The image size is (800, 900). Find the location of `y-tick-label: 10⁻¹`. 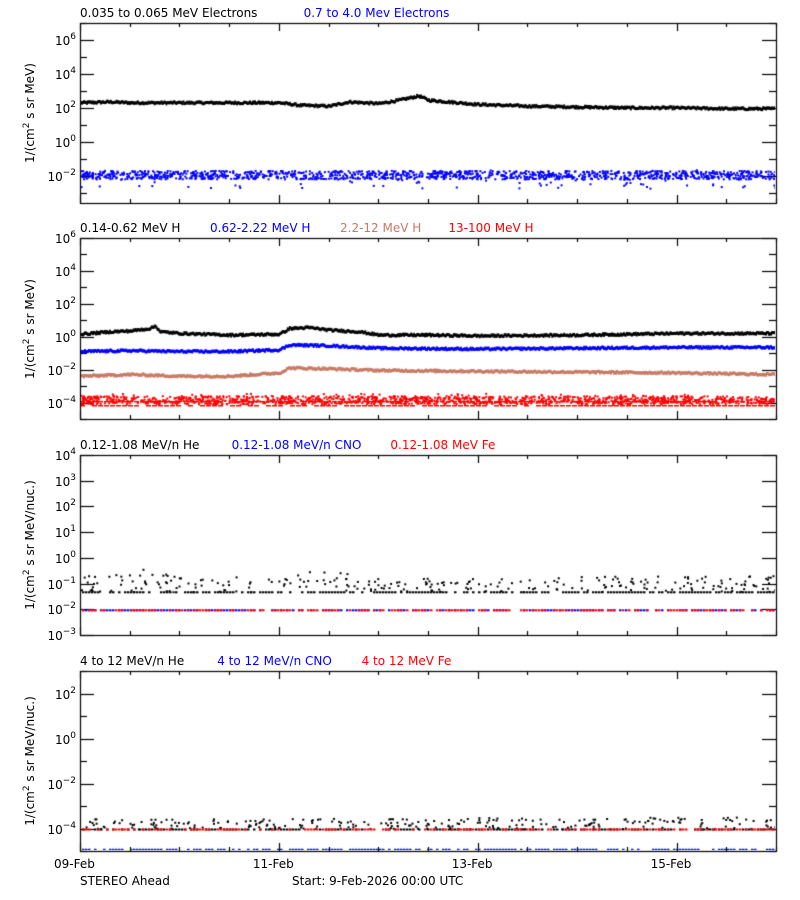

y-tick-label: 10⁻¹ is located at coordinates (61, 583).